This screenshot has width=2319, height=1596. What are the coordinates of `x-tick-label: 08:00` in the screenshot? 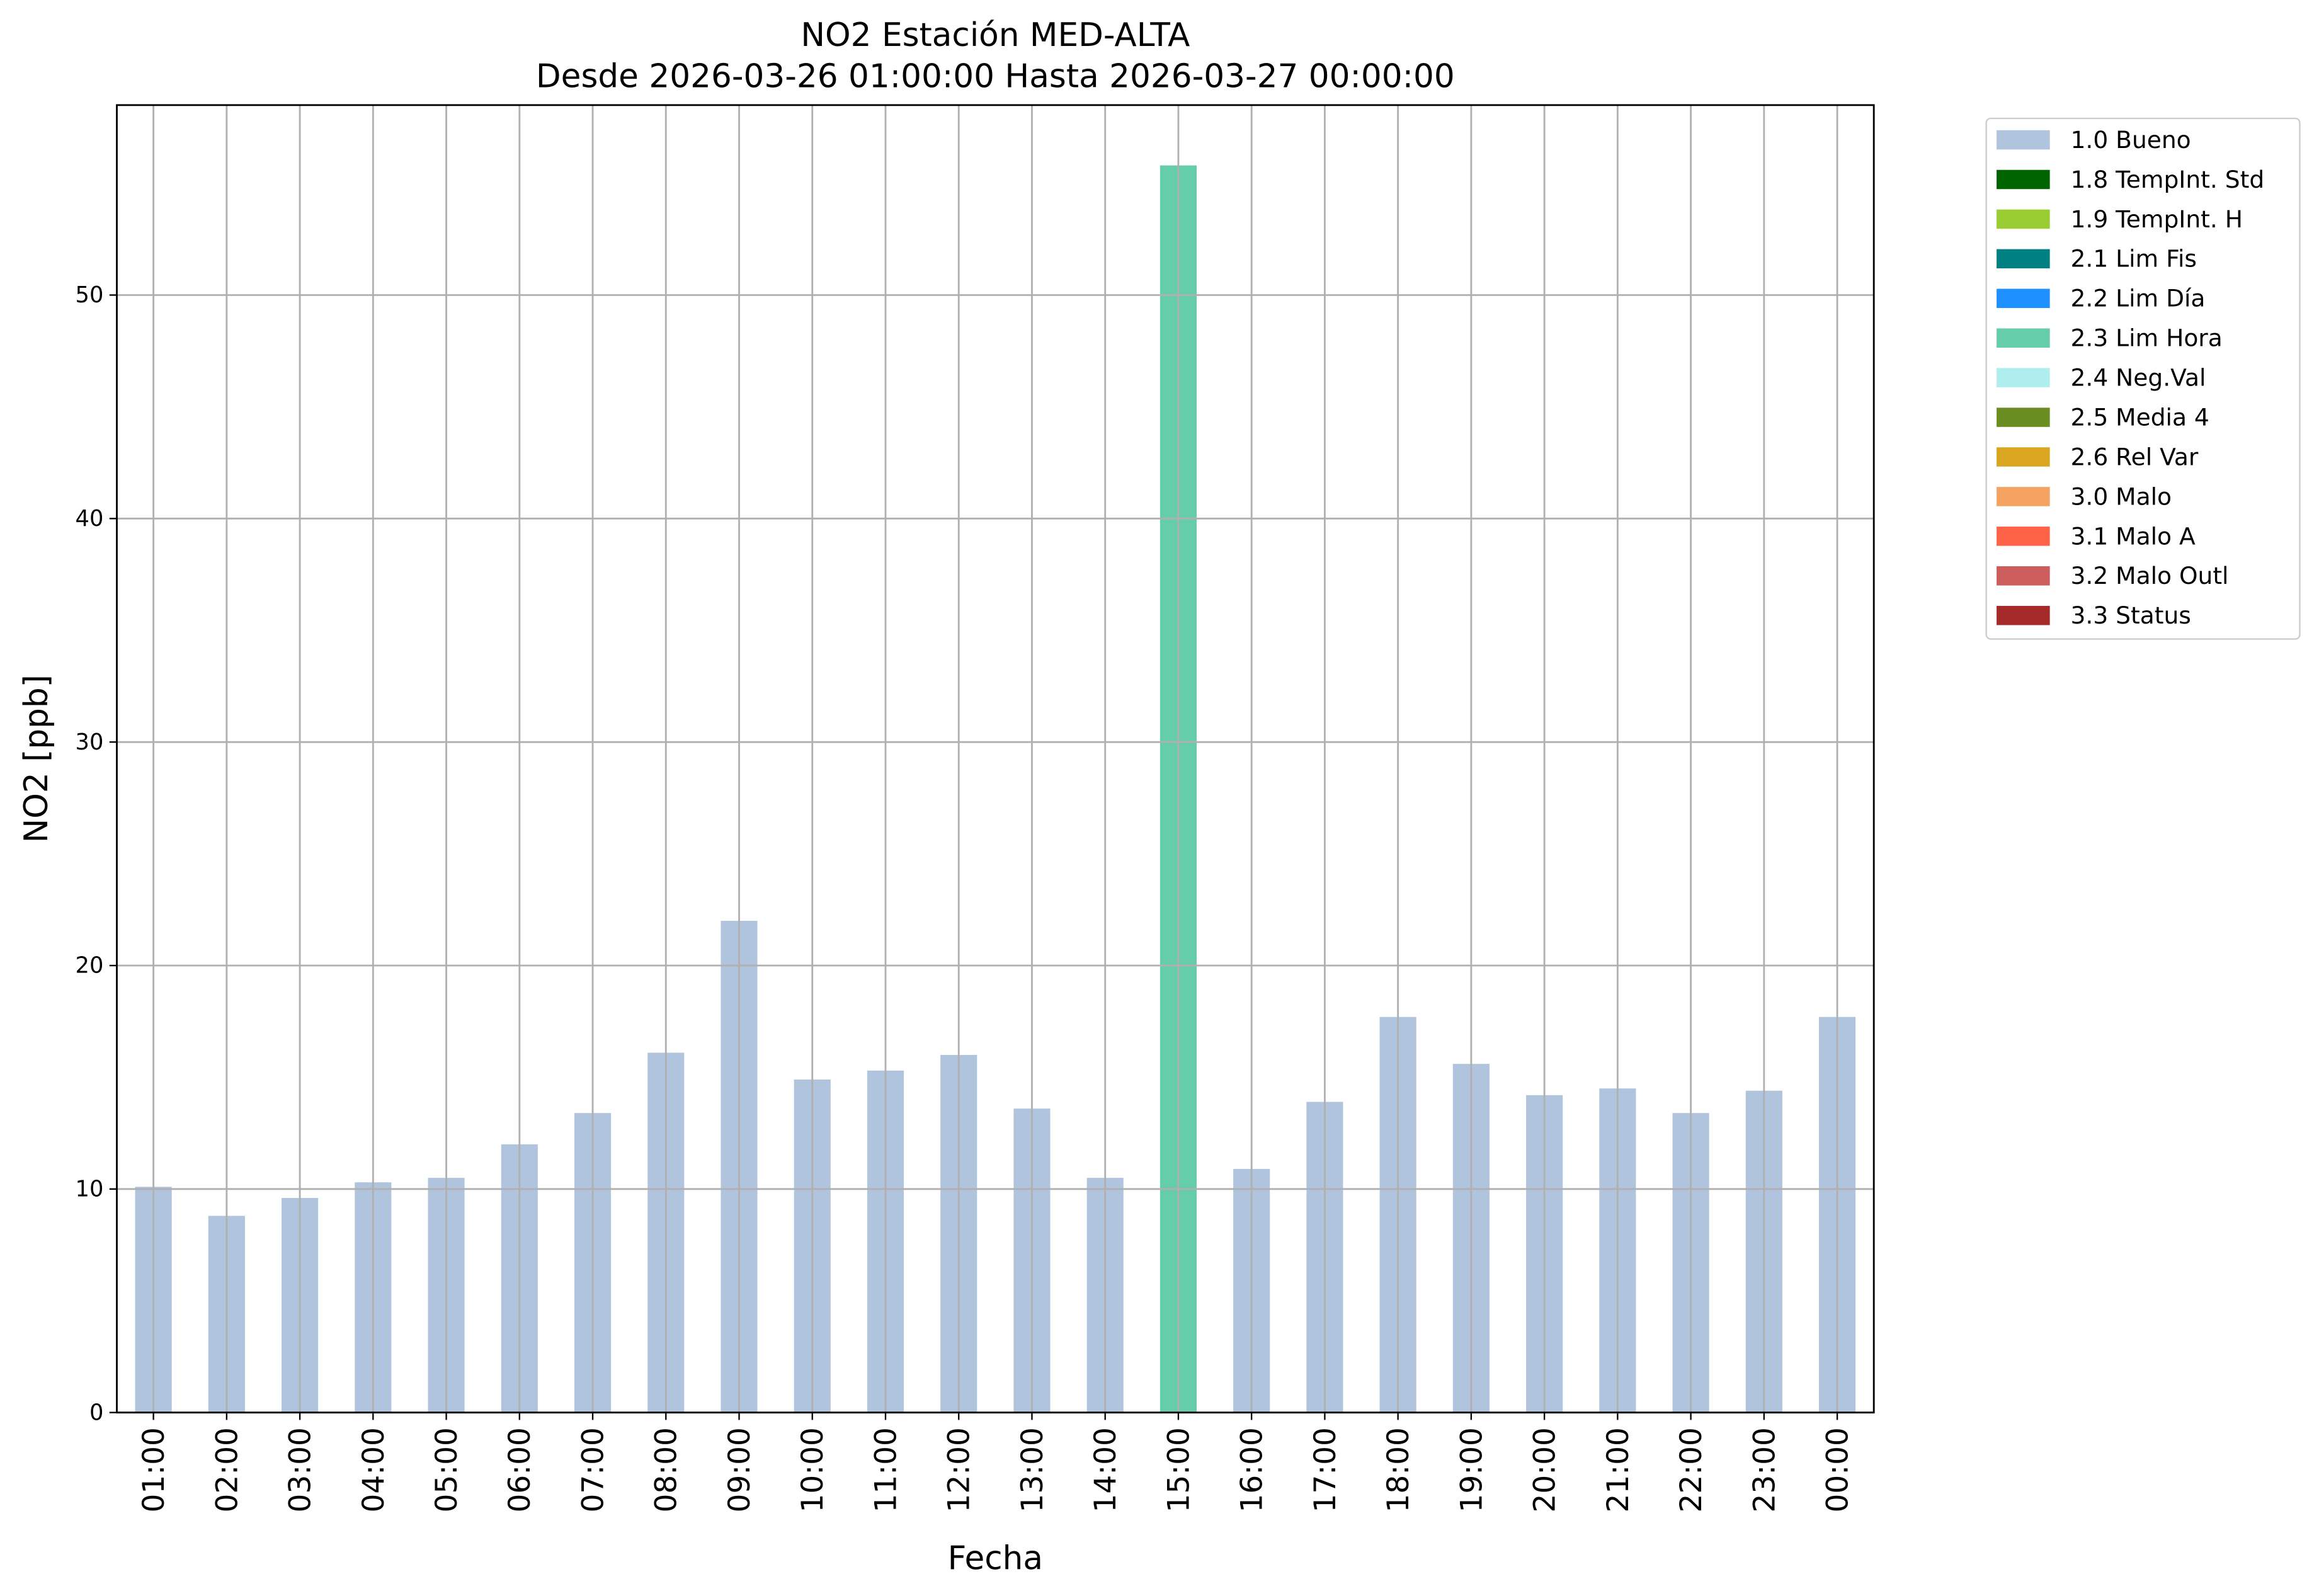 It's located at (666, 1469).